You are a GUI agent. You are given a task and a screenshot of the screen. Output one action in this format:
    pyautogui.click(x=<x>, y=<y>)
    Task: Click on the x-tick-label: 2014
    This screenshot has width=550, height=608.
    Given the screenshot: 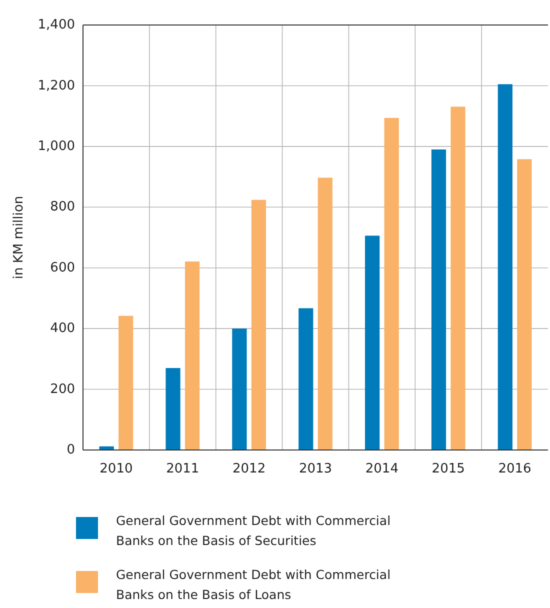 What is the action you would take?
    pyautogui.click(x=381, y=469)
    